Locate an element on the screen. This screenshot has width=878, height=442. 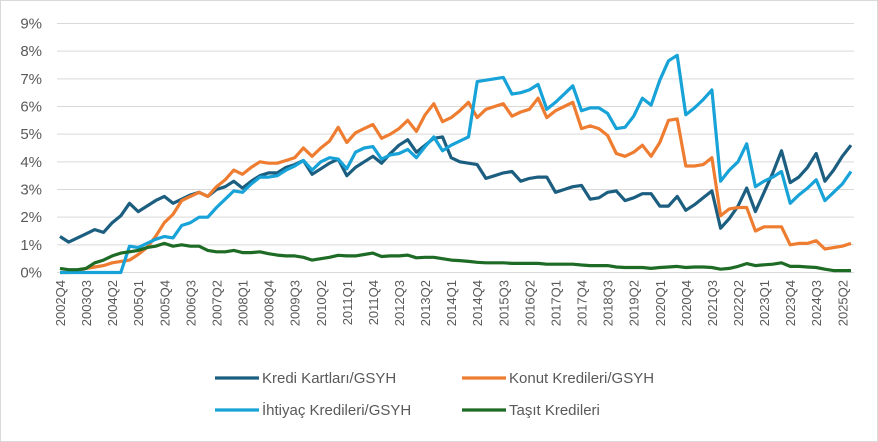
legend-label: Konut Kredileri/GSYH is located at coordinates (581, 378).